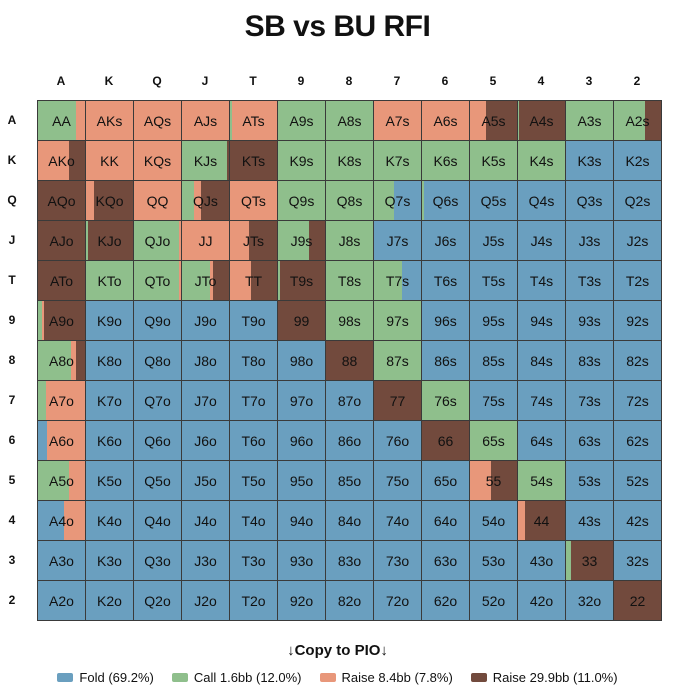 Image resolution: width=675 pixels, height=700 pixels. I want to click on hand-cell: 76s, so click(446, 401).